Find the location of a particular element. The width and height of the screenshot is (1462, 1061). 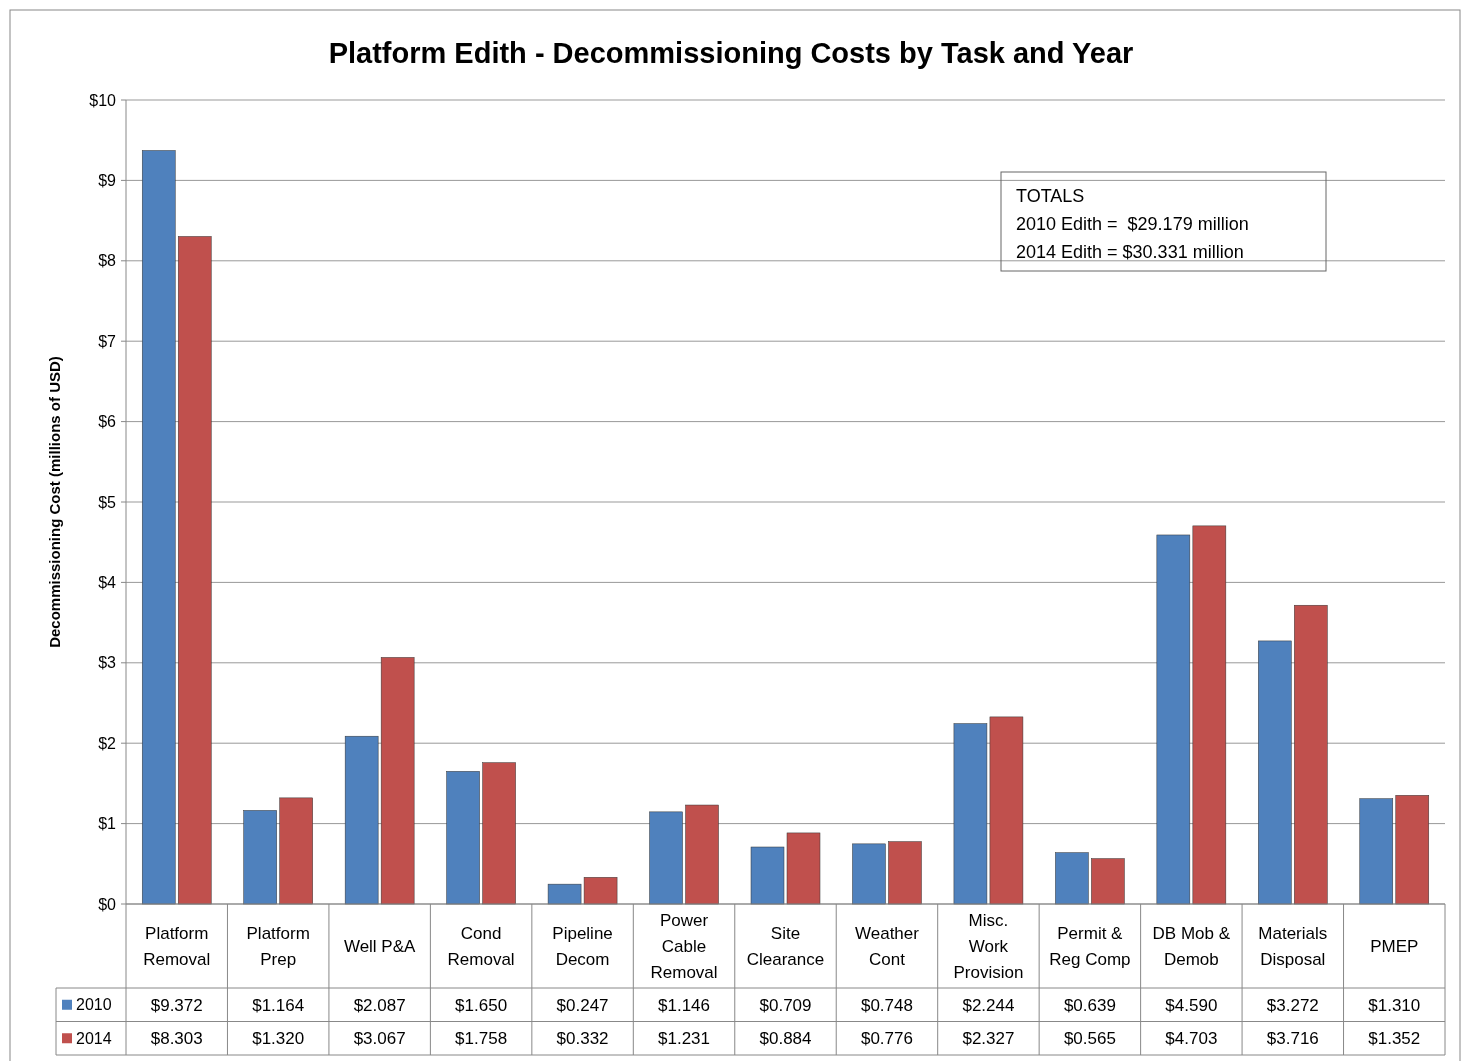

y-tick-label: $10 is located at coordinates (103, 100).